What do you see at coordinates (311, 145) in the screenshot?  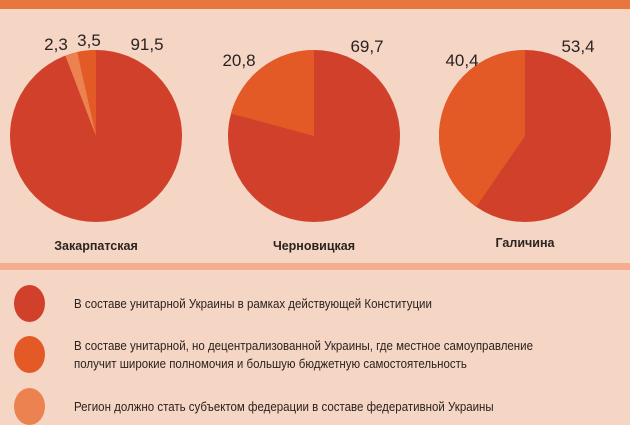 I see `pie-chart: 69,7 20,8 Черновицкая` at bounding box center [311, 145].